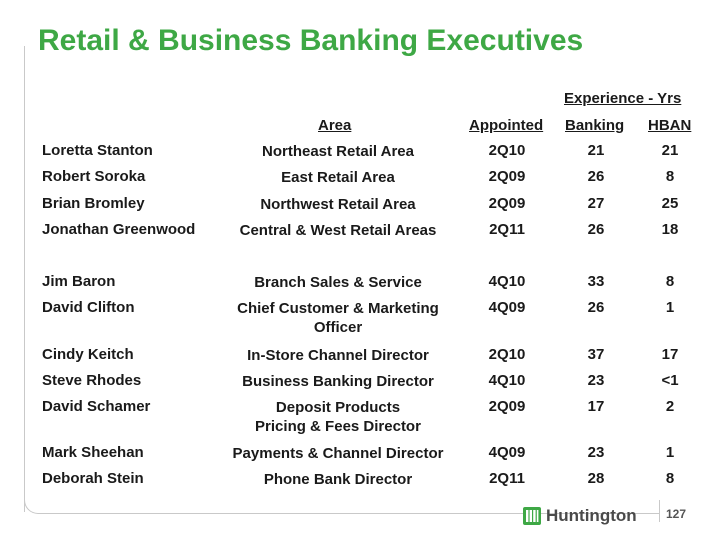 Image resolution: width=720 pixels, height=540 pixels. What do you see at coordinates (338, 355) in the screenshot?
I see `executive-area: In-Store Channel Director` at bounding box center [338, 355].